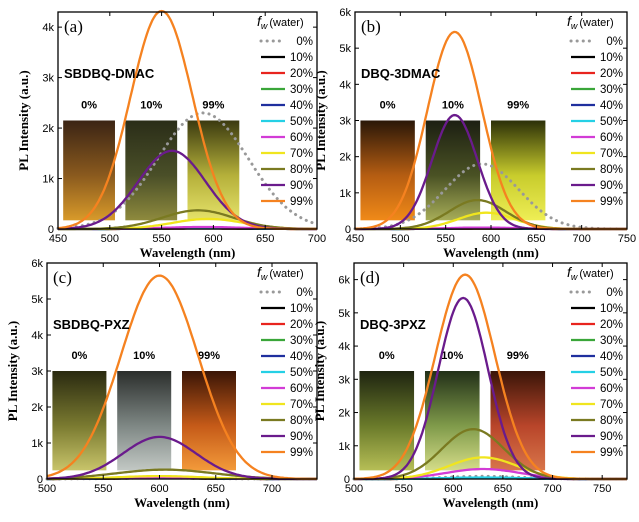 The height and width of the screenshot is (522, 639). What do you see at coordinates (73, 26) in the screenshot?
I see `panel-label: (a)` at bounding box center [73, 26].